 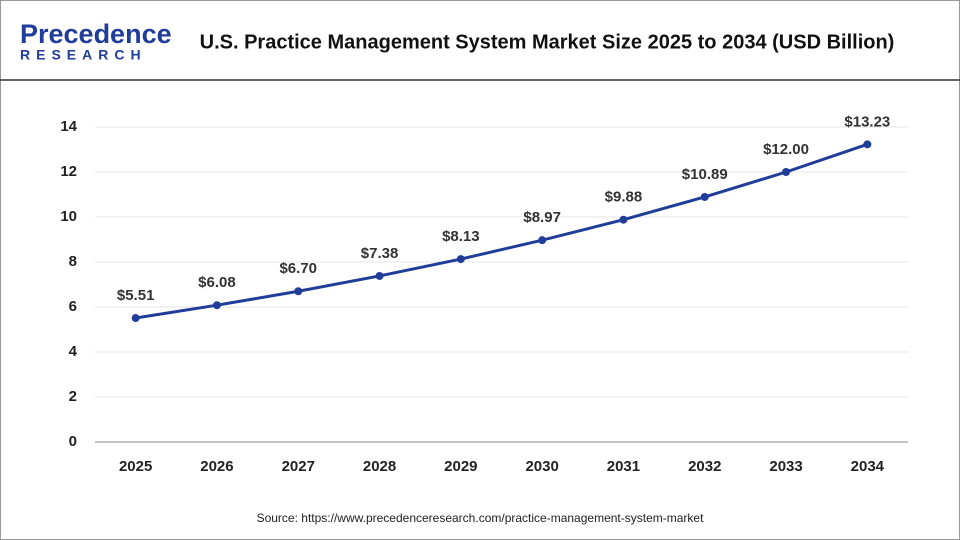 What do you see at coordinates (96, 34) in the screenshot?
I see `logo-name: Precedence` at bounding box center [96, 34].